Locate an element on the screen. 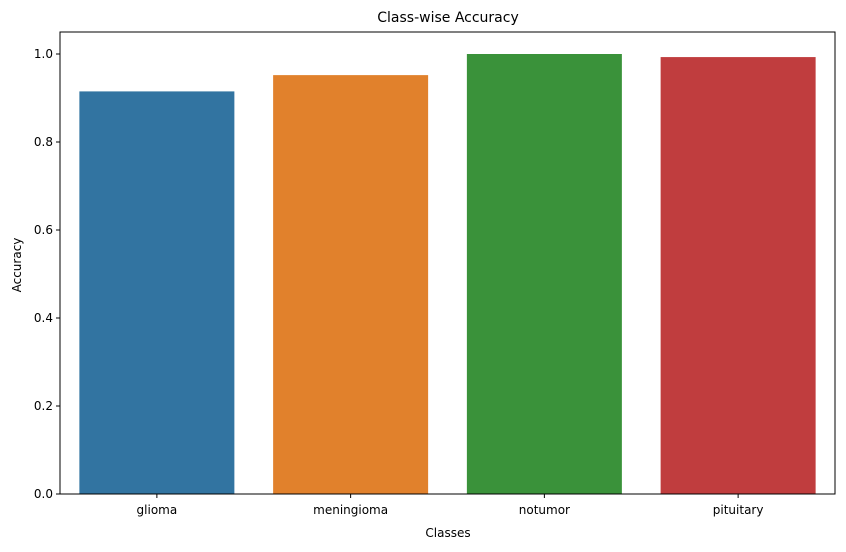 Image resolution: width=846 pixels, height=552 pixels. y-tick-label-0.2: 0.2 is located at coordinates (43, 406).